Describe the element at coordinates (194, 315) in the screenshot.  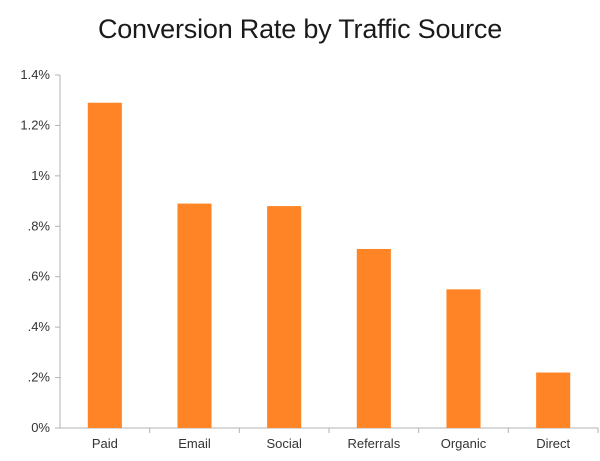
I see `bar-email` at that location.